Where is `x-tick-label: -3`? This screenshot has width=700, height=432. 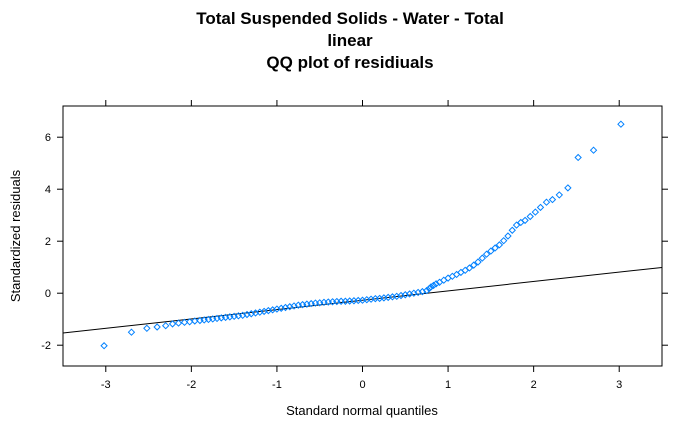 x-tick-label: -3 is located at coordinates (106, 385).